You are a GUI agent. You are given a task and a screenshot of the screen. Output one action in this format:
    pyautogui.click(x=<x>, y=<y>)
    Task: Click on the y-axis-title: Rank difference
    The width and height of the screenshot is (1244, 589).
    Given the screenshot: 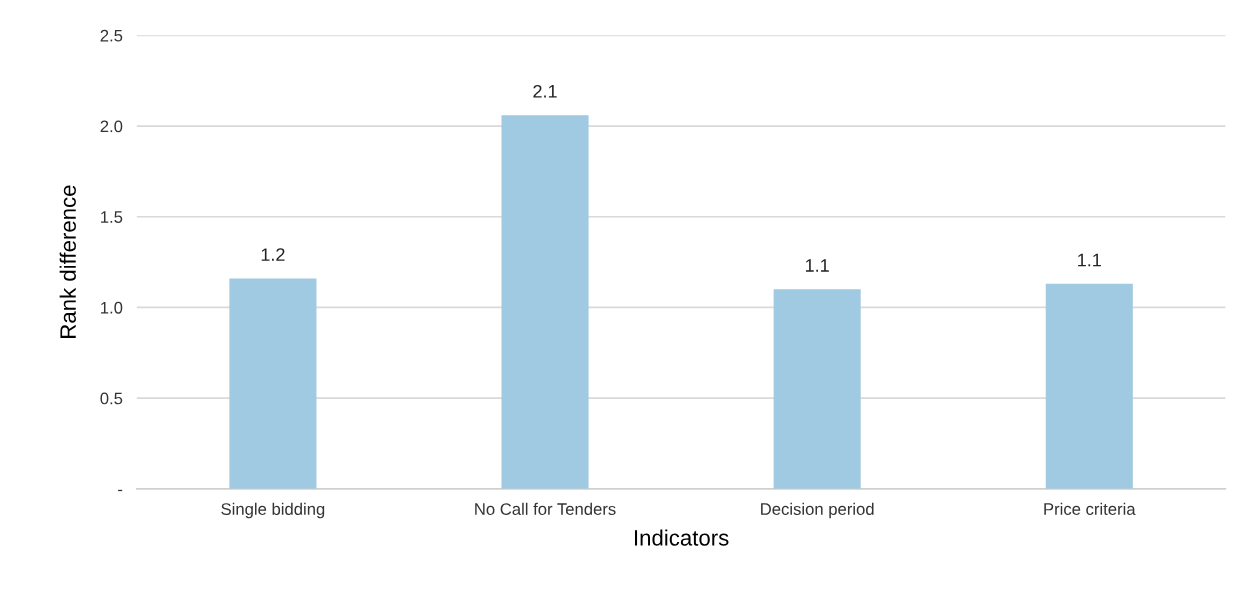 What is the action you would take?
    pyautogui.click(x=67, y=261)
    